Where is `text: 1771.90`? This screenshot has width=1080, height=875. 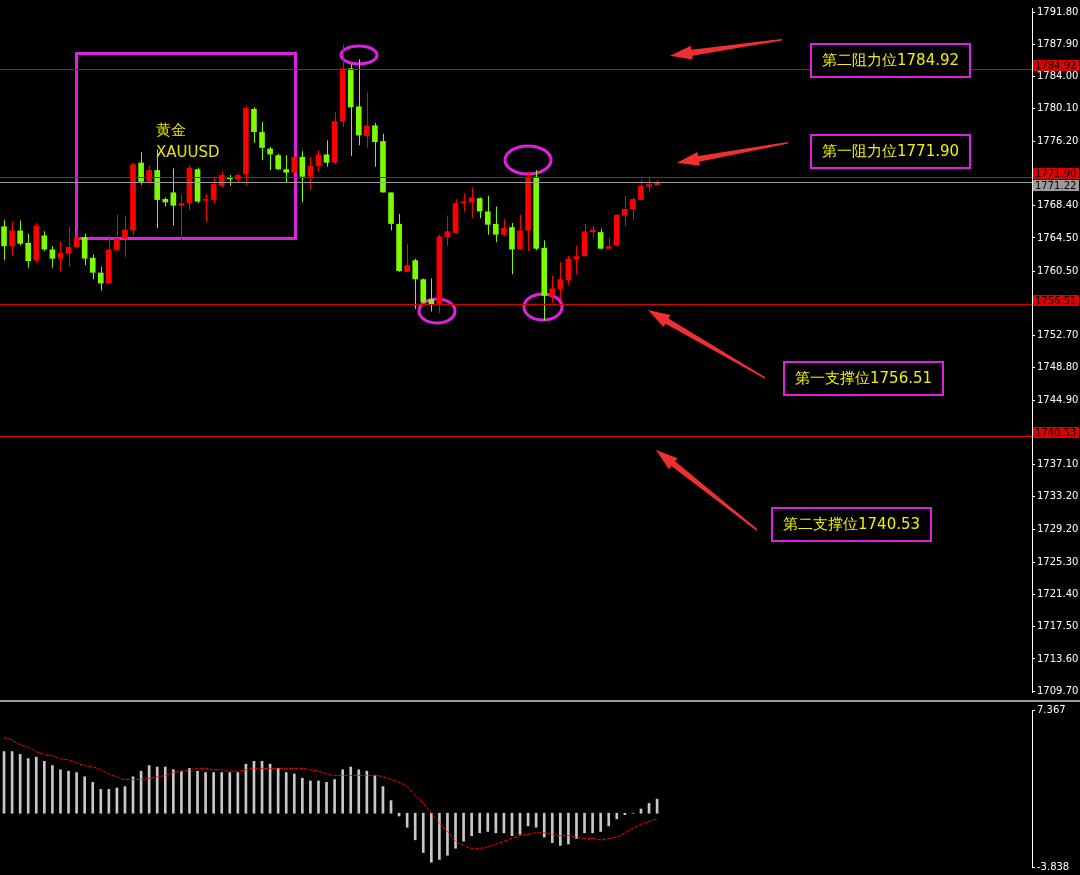
text: 1771.90 is located at coordinates (1056, 173).